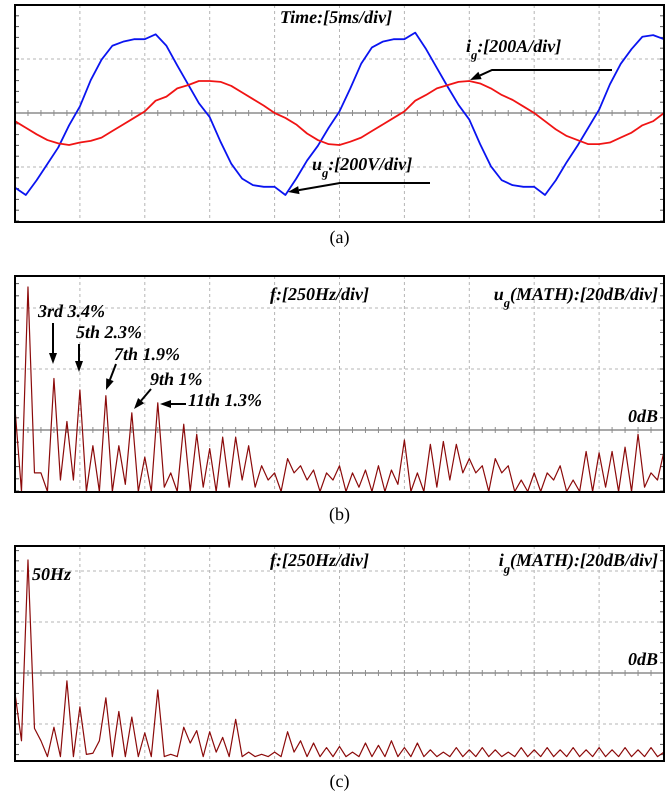 This screenshot has height=802, width=668. Describe the element at coordinates (340, 237) in the screenshot. I see `text: (a)` at that location.